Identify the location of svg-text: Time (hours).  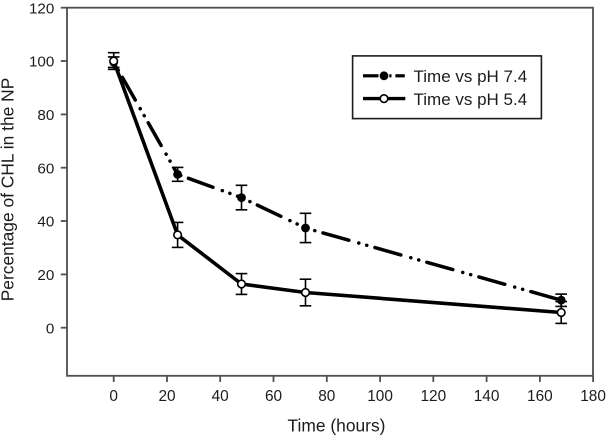
(337, 426).